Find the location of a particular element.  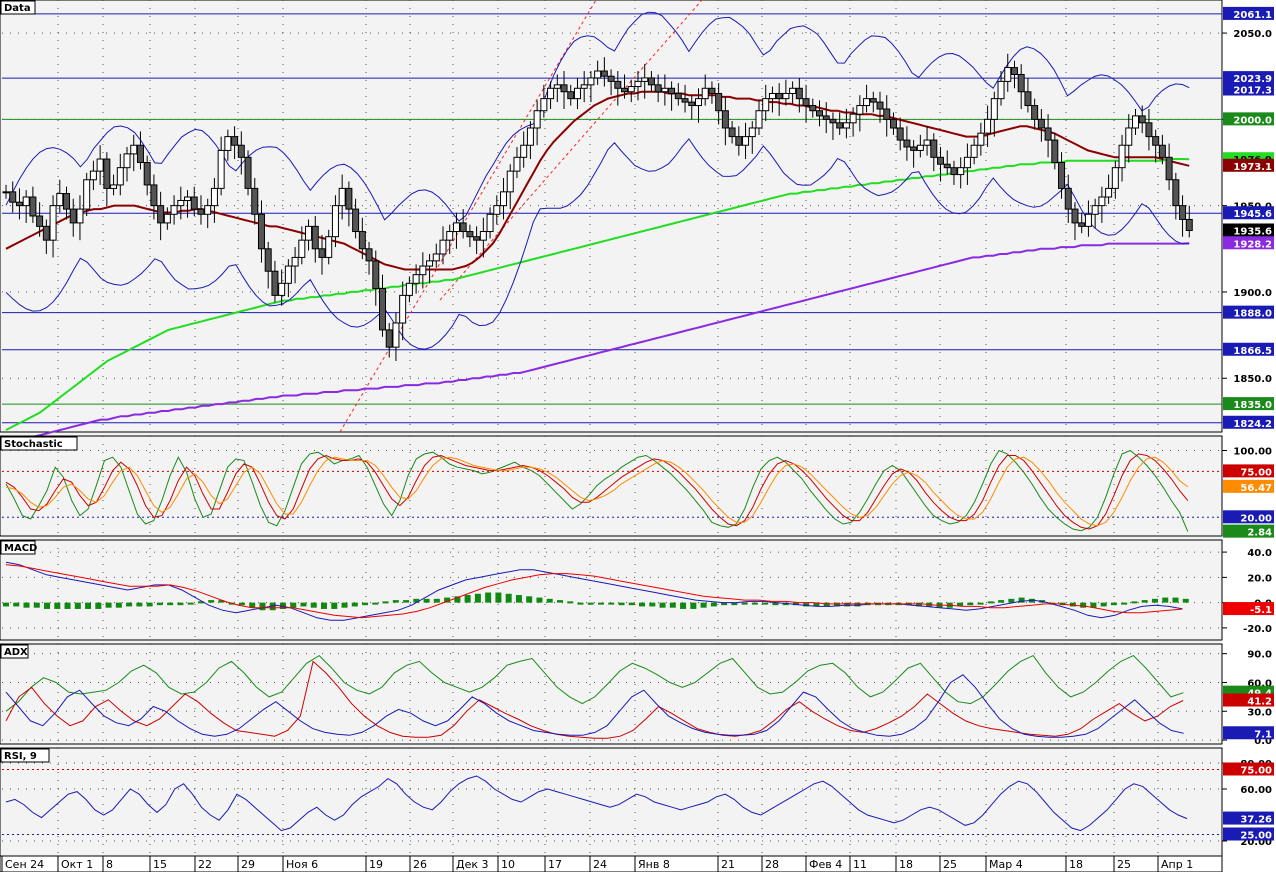

date-label: Янв 8 is located at coordinates (654, 864).